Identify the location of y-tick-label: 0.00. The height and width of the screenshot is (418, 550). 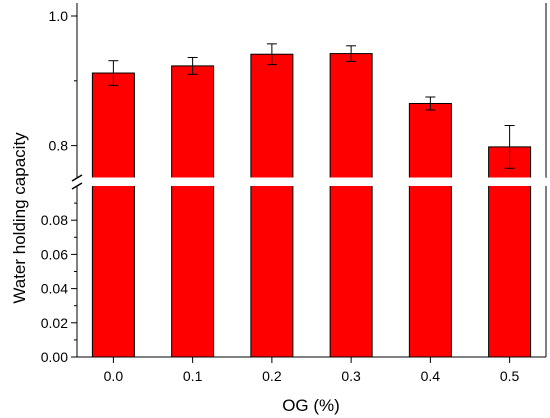
(54, 357).